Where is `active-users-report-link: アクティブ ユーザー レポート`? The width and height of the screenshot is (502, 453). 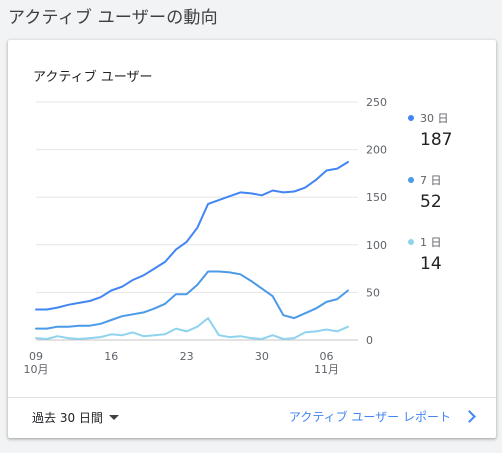
active-users-report-link: アクティブ ユーザー レポート is located at coordinates (382, 416).